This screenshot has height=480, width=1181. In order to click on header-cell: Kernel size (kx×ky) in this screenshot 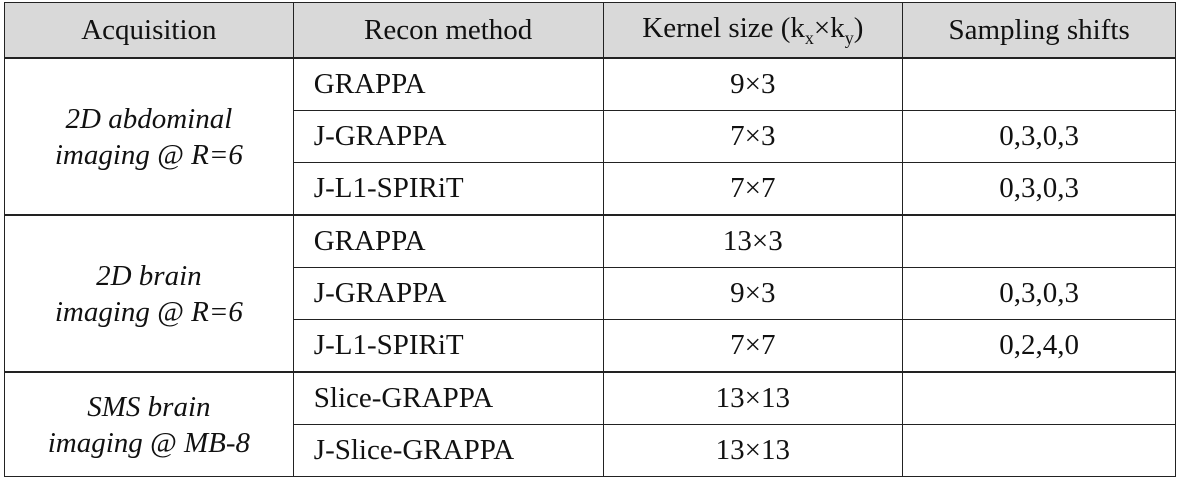, I will do `click(753, 30)`.